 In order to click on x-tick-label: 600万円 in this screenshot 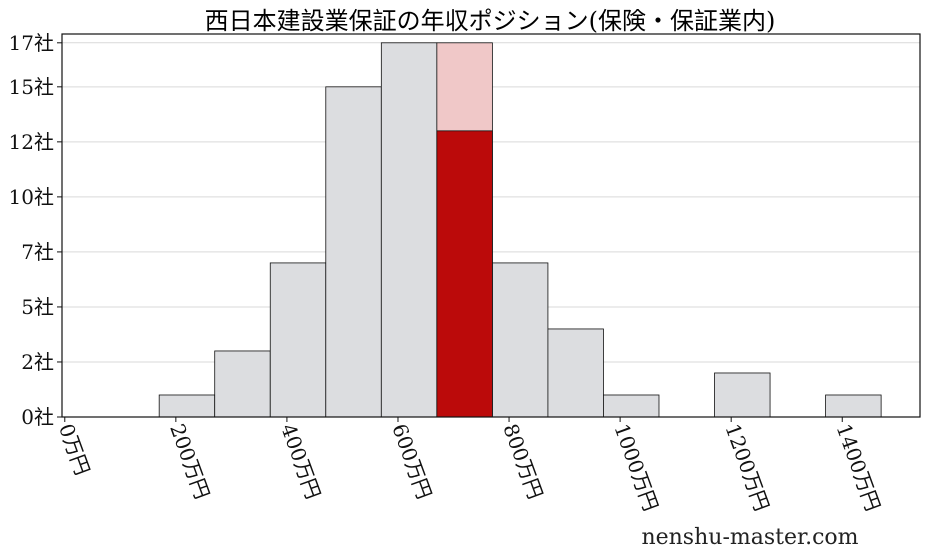, I will do `click(411, 462)`.